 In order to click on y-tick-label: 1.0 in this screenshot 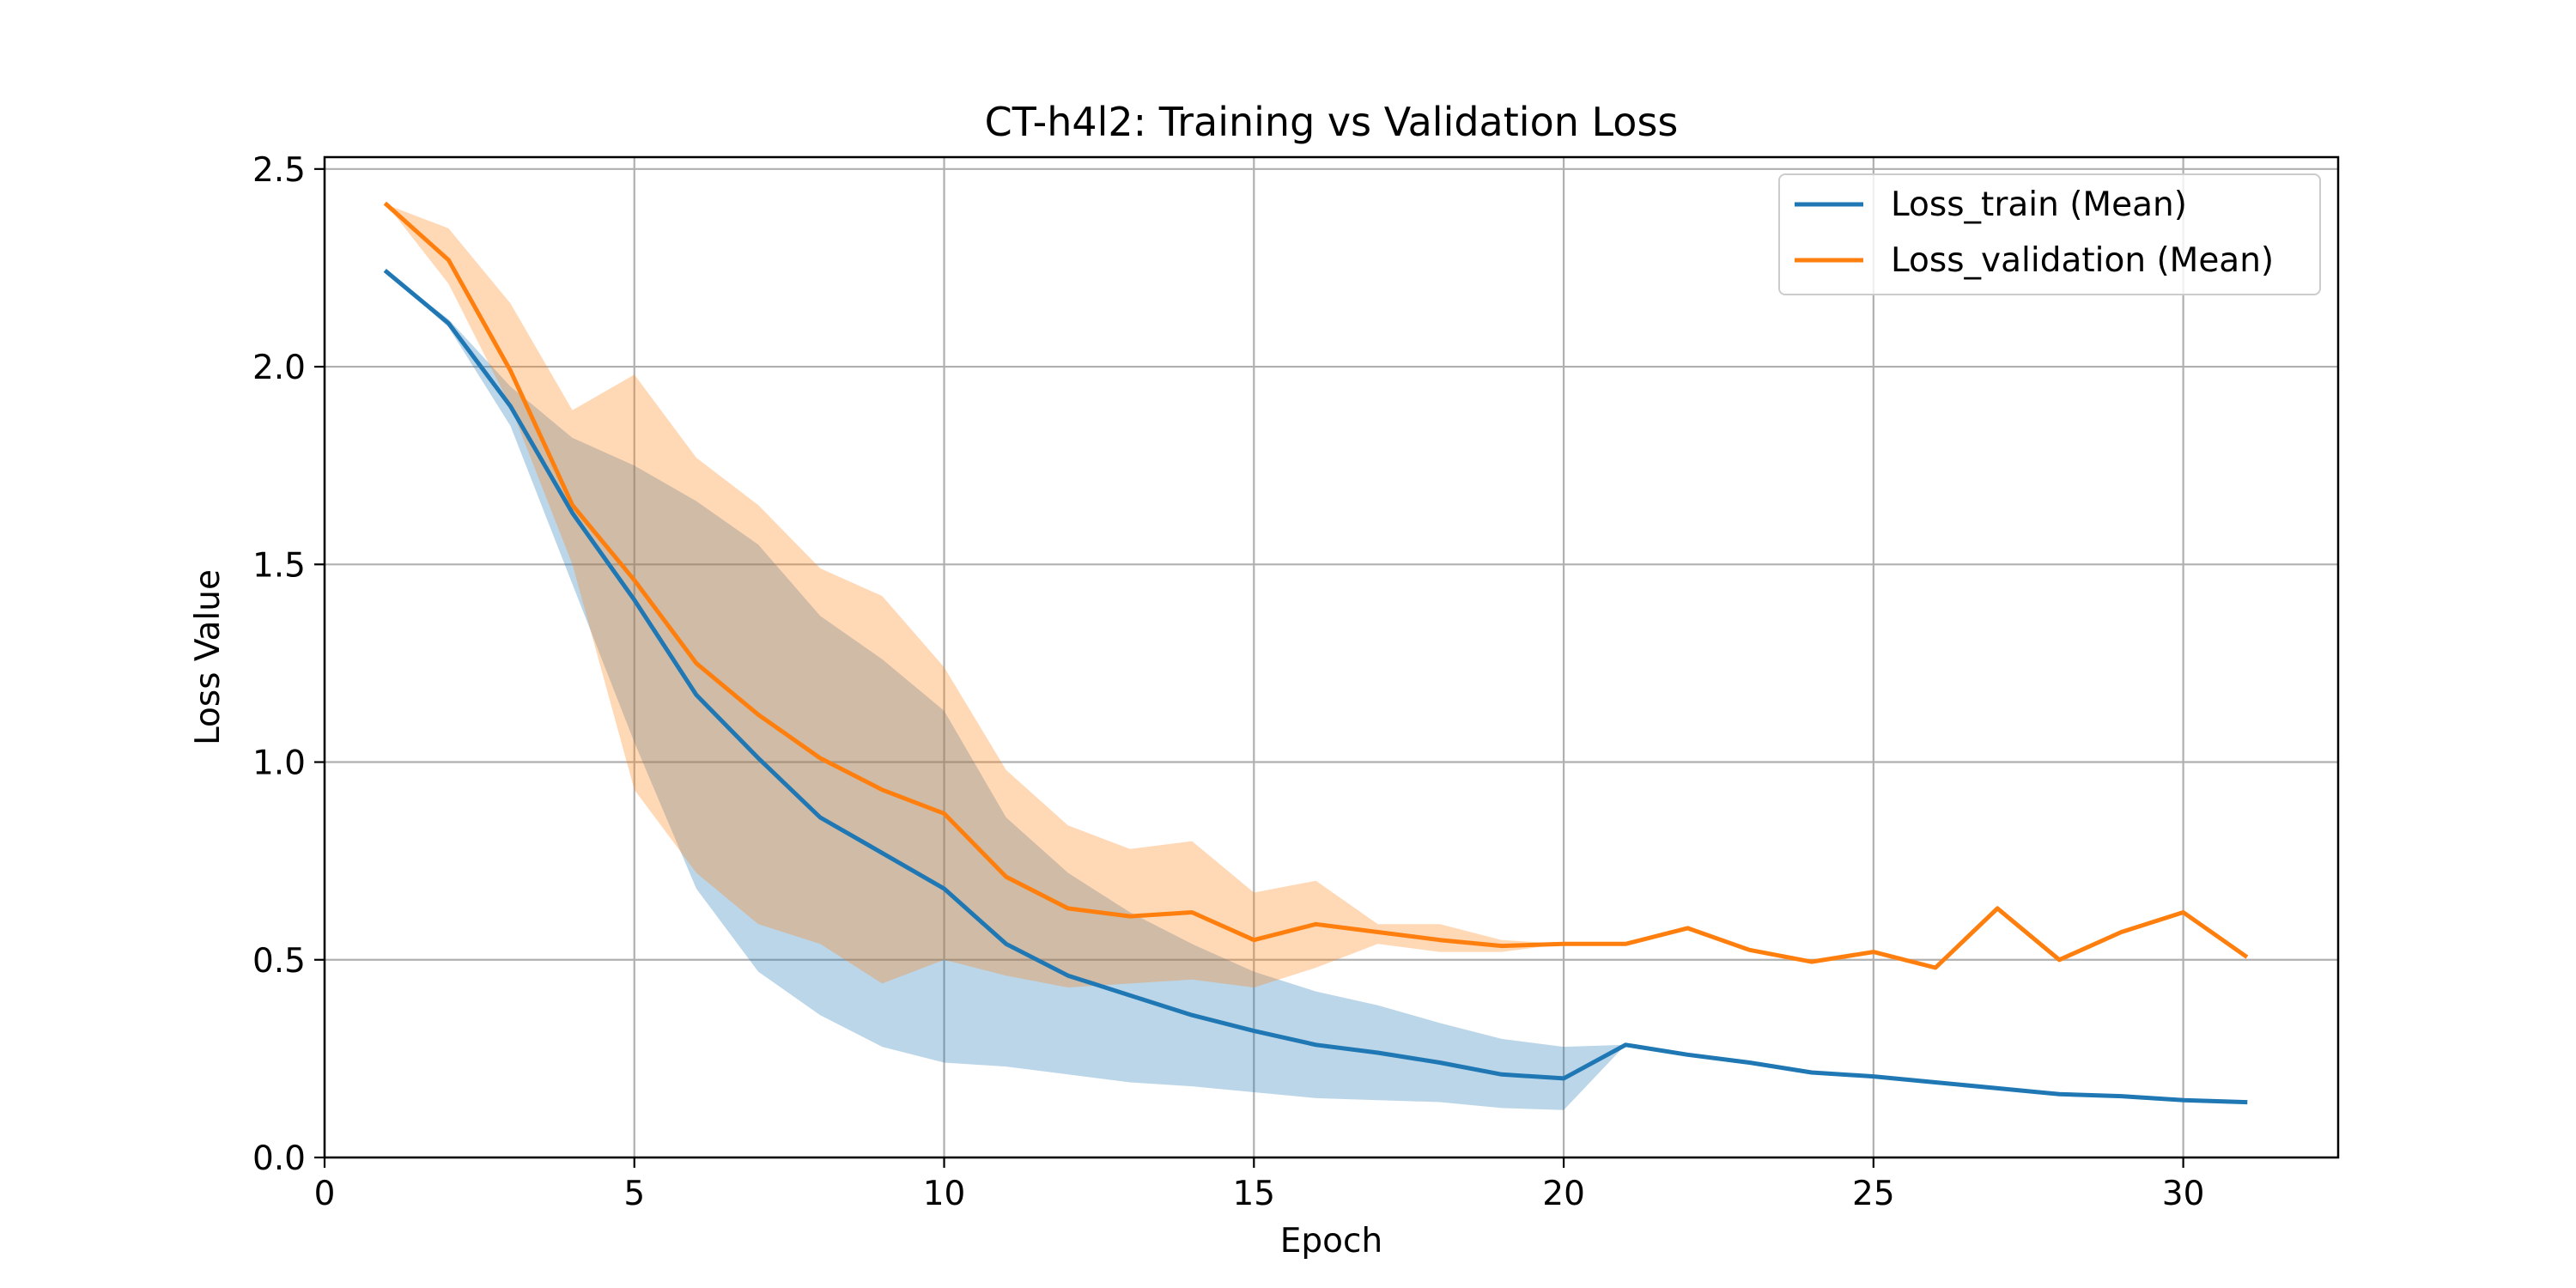, I will do `click(279, 764)`.